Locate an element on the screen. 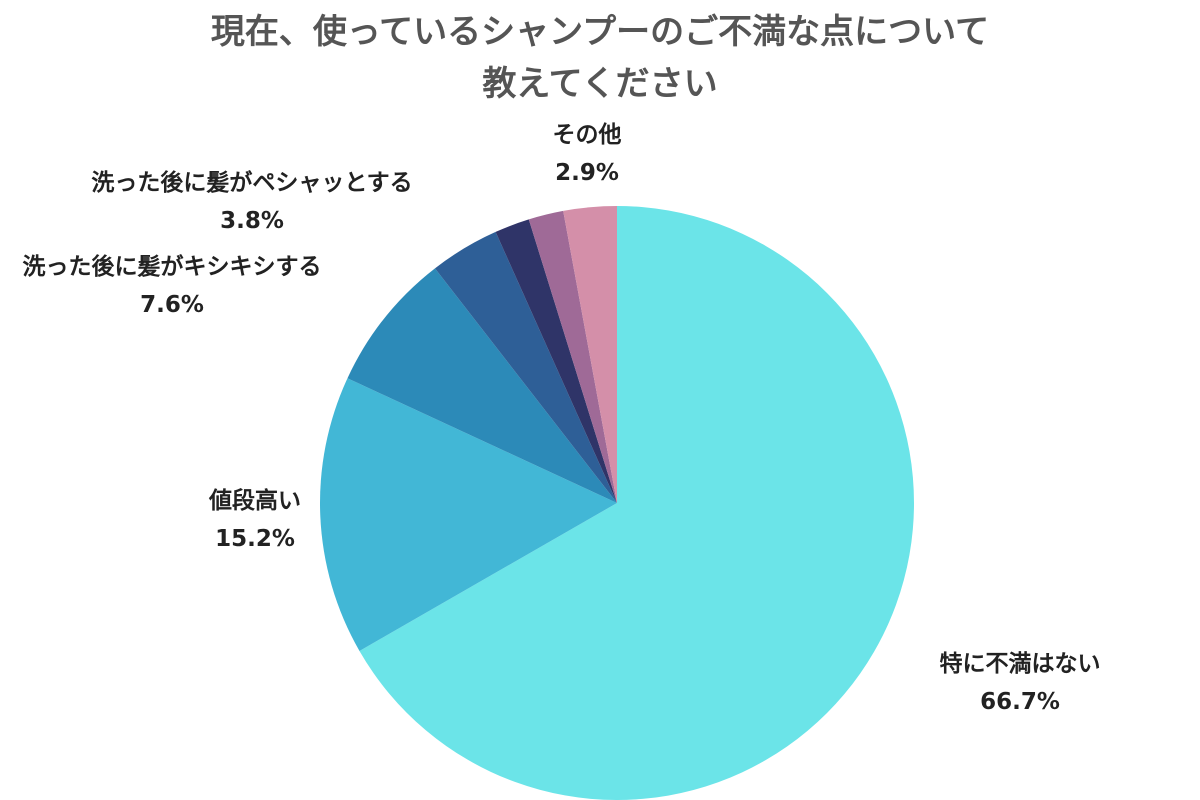 The image size is (1200, 800). chart-title-line-1: 現在、使っているシャンプーのご不満な点について is located at coordinates (600, 32).